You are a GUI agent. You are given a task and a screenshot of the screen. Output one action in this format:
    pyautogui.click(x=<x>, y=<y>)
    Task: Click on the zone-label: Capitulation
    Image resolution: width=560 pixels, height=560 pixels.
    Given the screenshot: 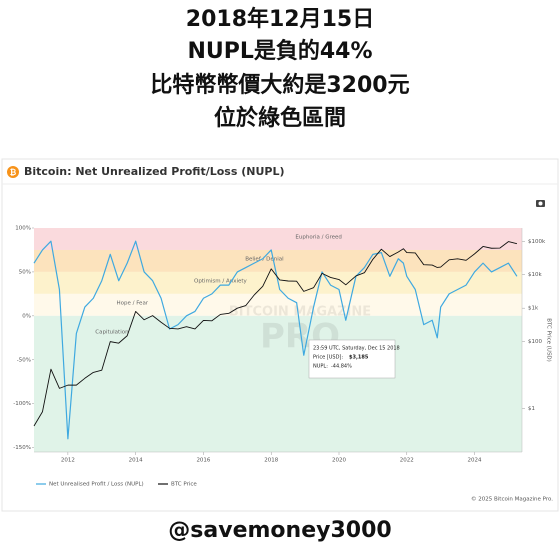 What is the action you would take?
    pyautogui.click(x=112, y=332)
    